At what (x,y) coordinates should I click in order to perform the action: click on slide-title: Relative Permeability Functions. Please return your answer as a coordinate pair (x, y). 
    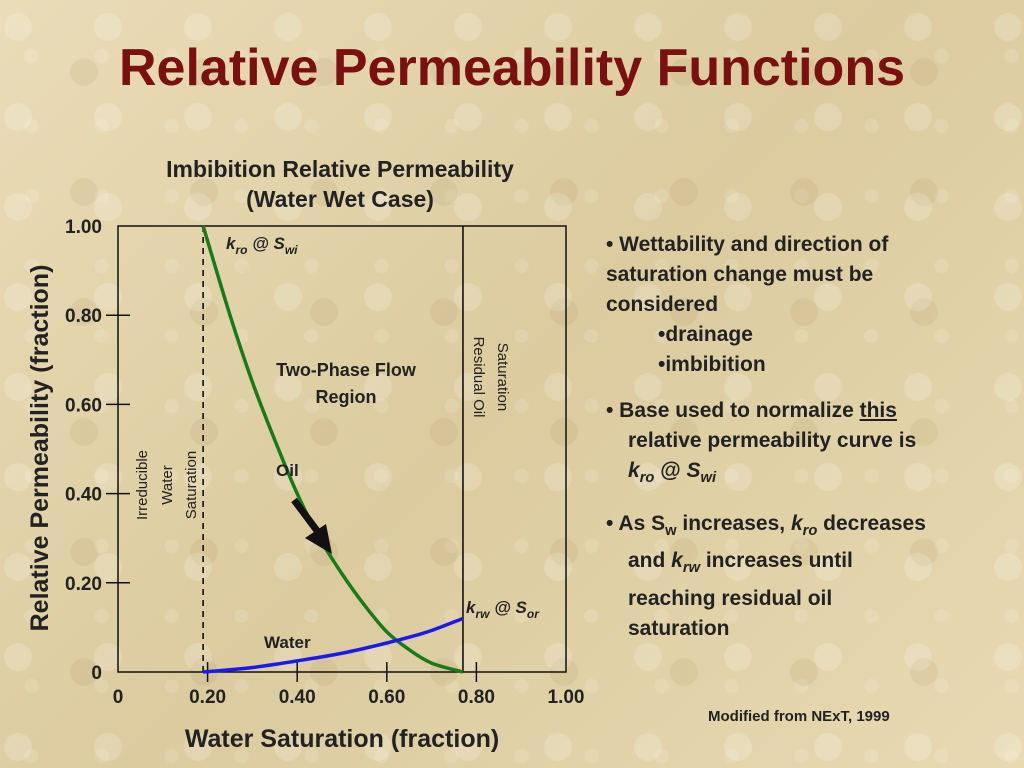
    Looking at the image, I should click on (512, 68).